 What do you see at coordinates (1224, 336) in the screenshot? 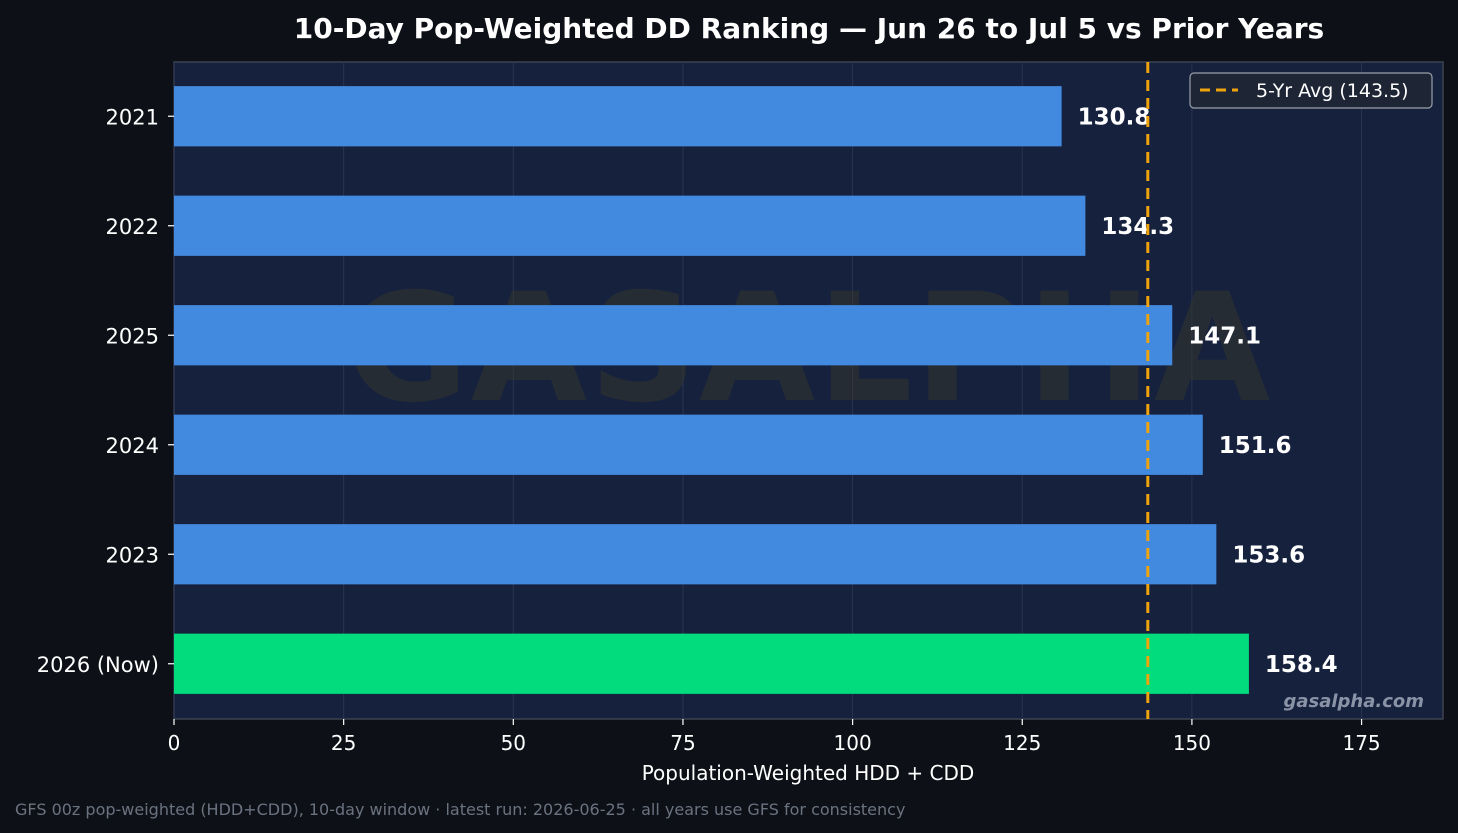
I see `bar-value-label: 147.1` at bounding box center [1224, 336].